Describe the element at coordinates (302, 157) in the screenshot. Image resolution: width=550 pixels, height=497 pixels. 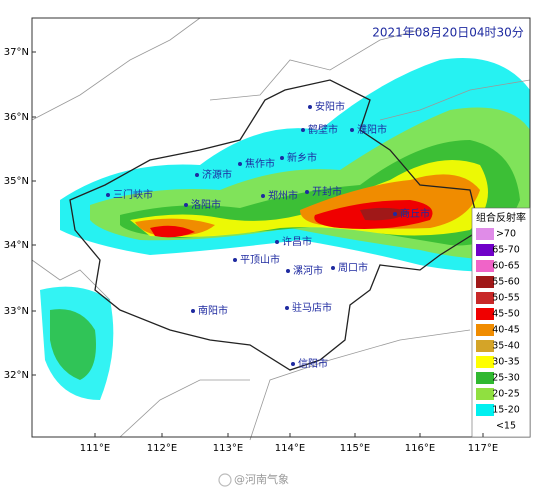
I see `city-label: 新乡市` at that location.